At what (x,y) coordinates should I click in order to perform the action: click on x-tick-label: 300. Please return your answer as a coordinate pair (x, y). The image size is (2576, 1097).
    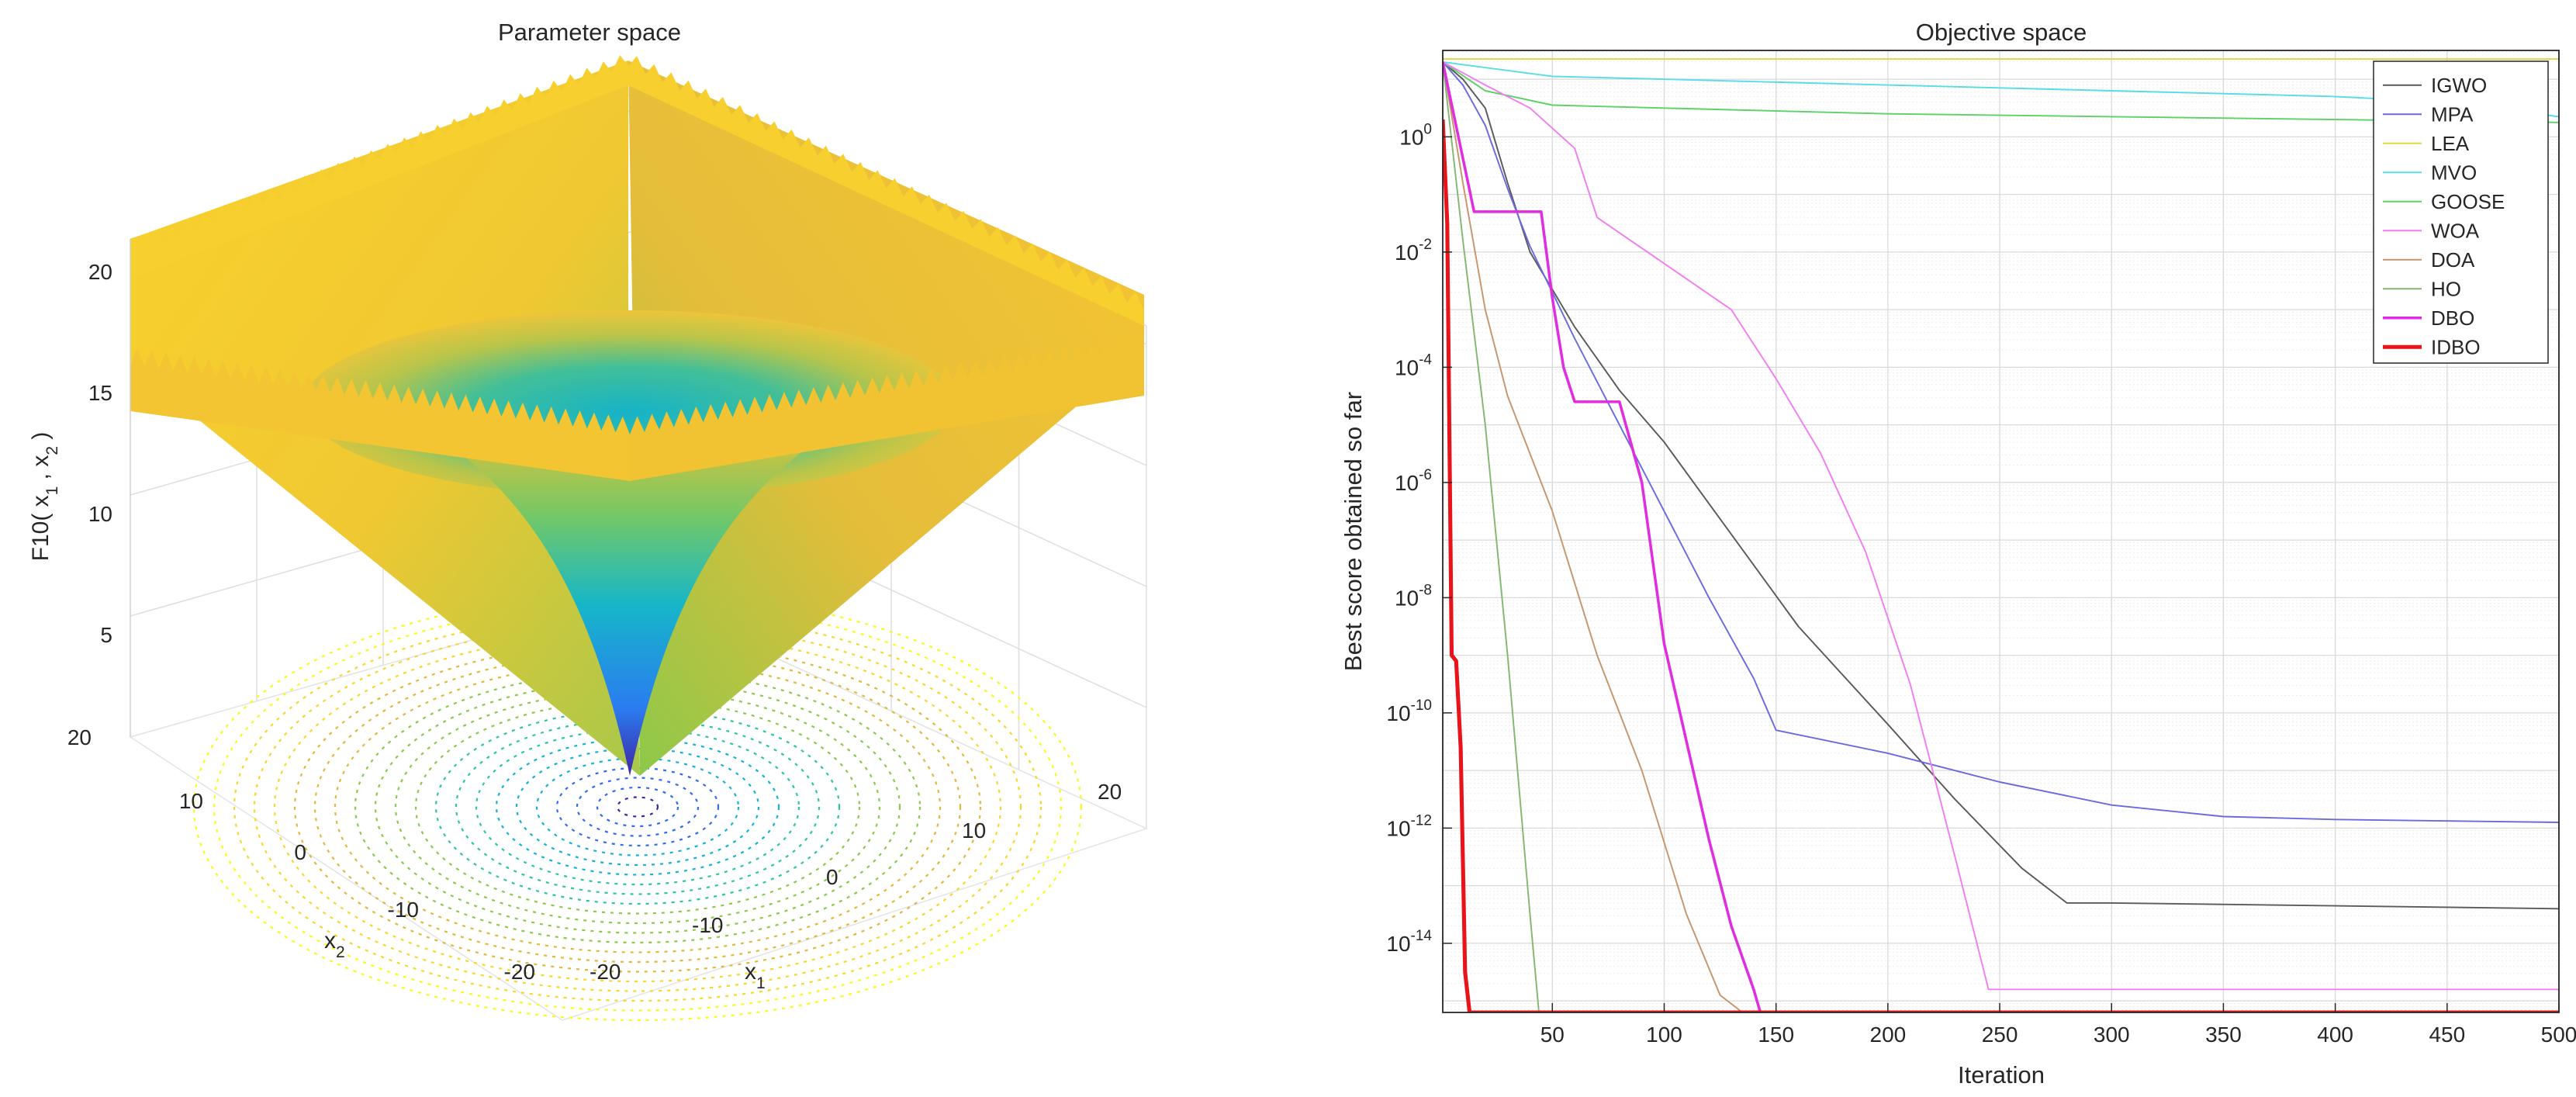
    Looking at the image, I should click on (2112, 1035).